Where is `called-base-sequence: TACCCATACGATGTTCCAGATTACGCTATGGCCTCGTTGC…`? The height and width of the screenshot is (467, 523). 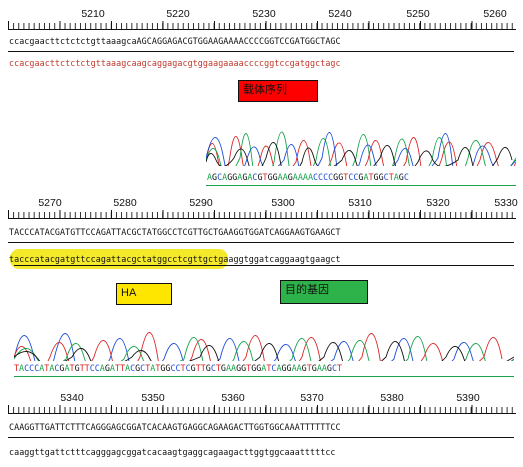 called-base-sequence: TACCCATACGATGTTCCAGATTACGCTATGGCCTCGTTGC… is located at coordinates (178, 368).